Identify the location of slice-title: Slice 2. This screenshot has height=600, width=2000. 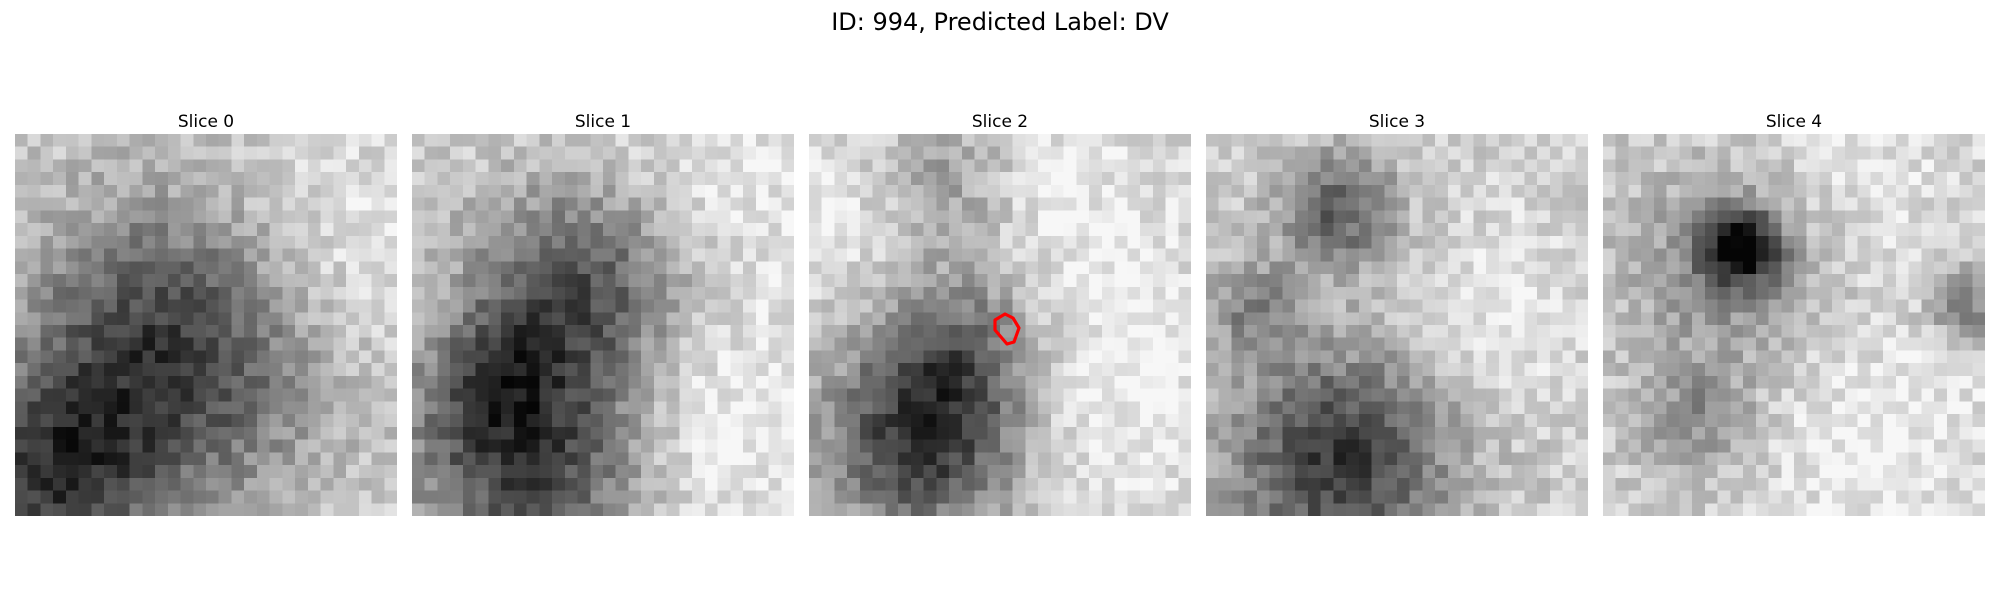
(1000, 122).